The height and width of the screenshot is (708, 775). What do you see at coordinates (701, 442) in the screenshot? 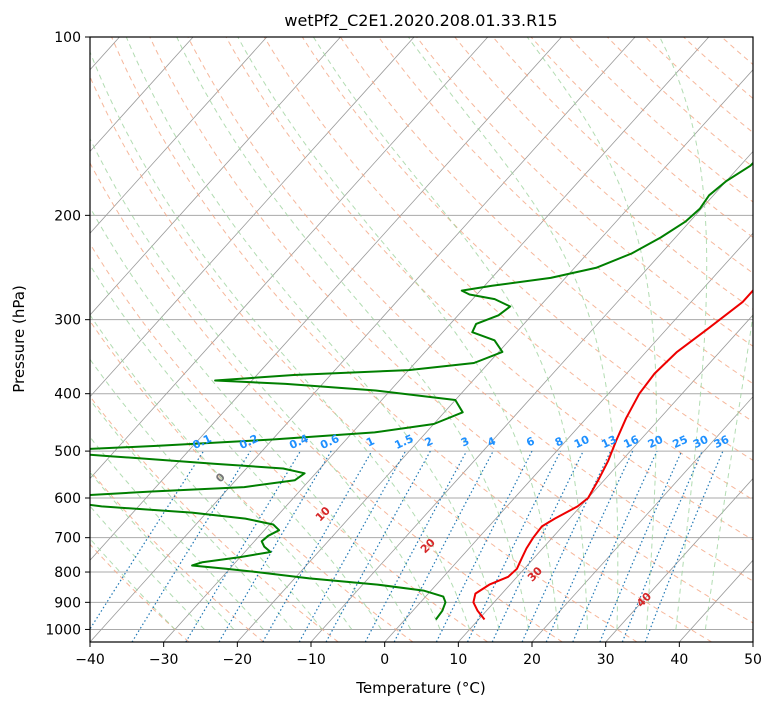
I see `mixing-ratio-label: 30` at bounding box center [701, 442].